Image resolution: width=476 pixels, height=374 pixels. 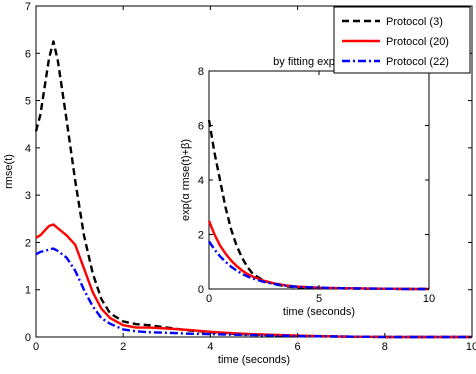 I want to click on inset-x-tick-label: 0, so click(x=209, y=299).